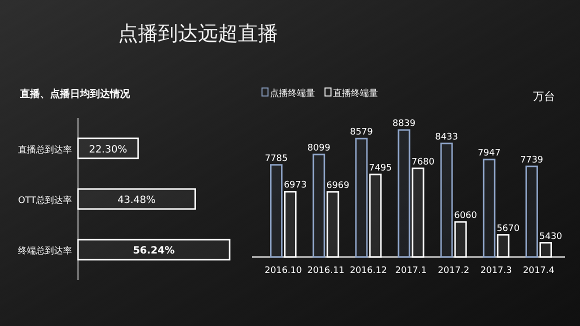 The image size is (580, 326). What do you see at coordinates (153, 251) in the screenshot?
I see `data-label: 56.24%` at bounding box center [153, 251].